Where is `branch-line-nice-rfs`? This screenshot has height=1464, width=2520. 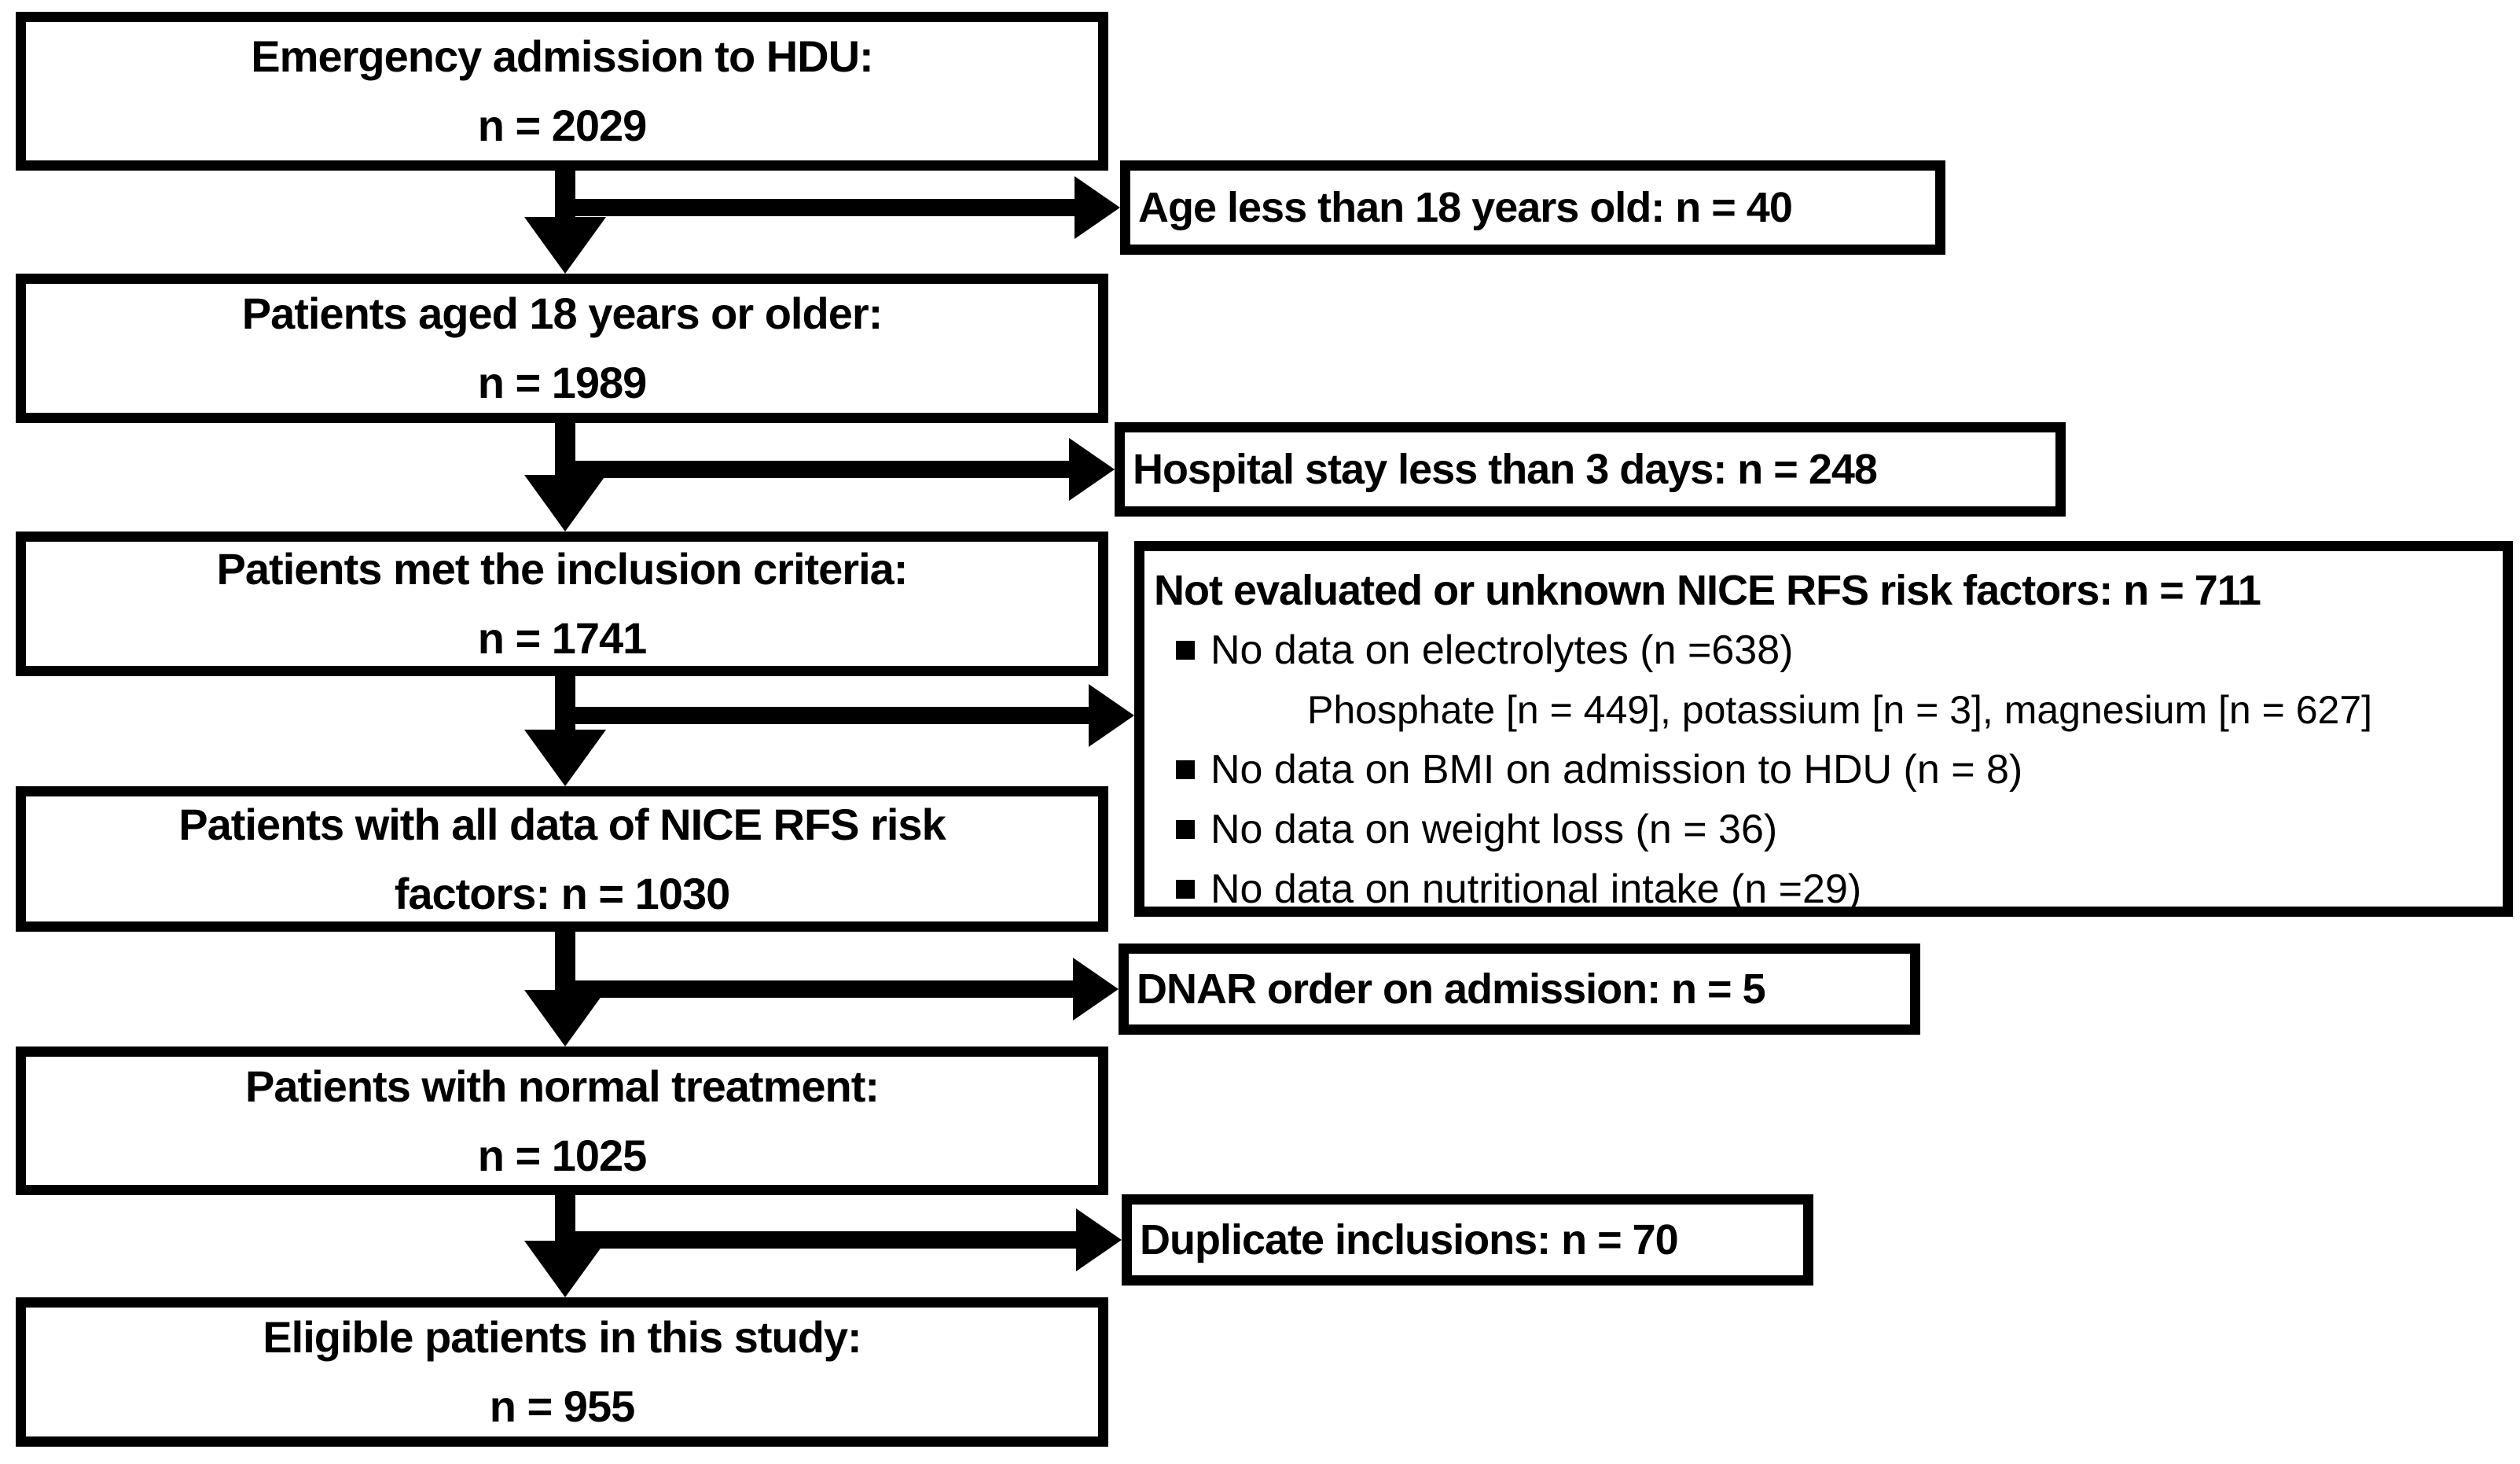 branch-line-nice-rfs is located at coordinates (822, 716).